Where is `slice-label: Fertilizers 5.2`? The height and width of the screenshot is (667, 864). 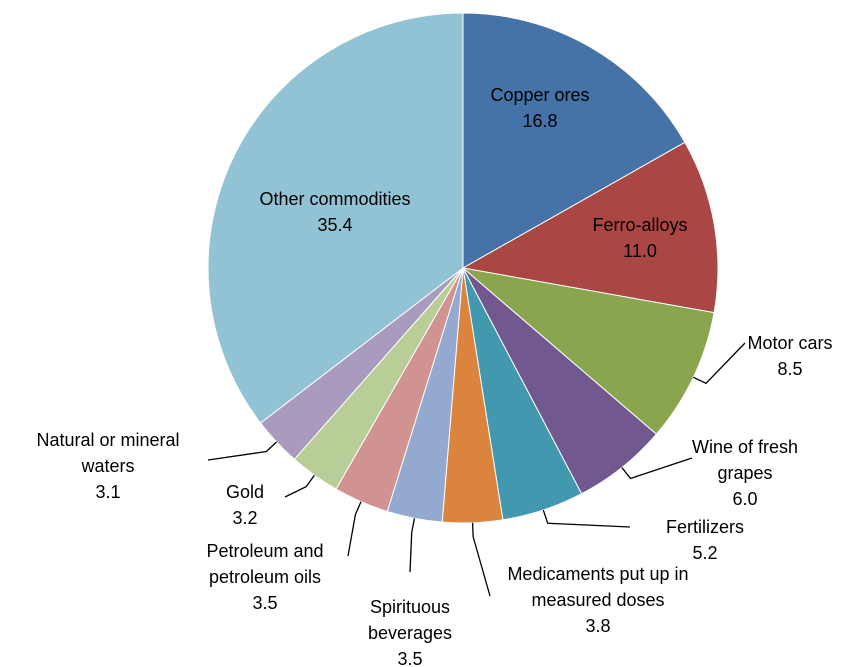 slice-label: Fertilizers 5.2 is located at coordinates (705, 540).